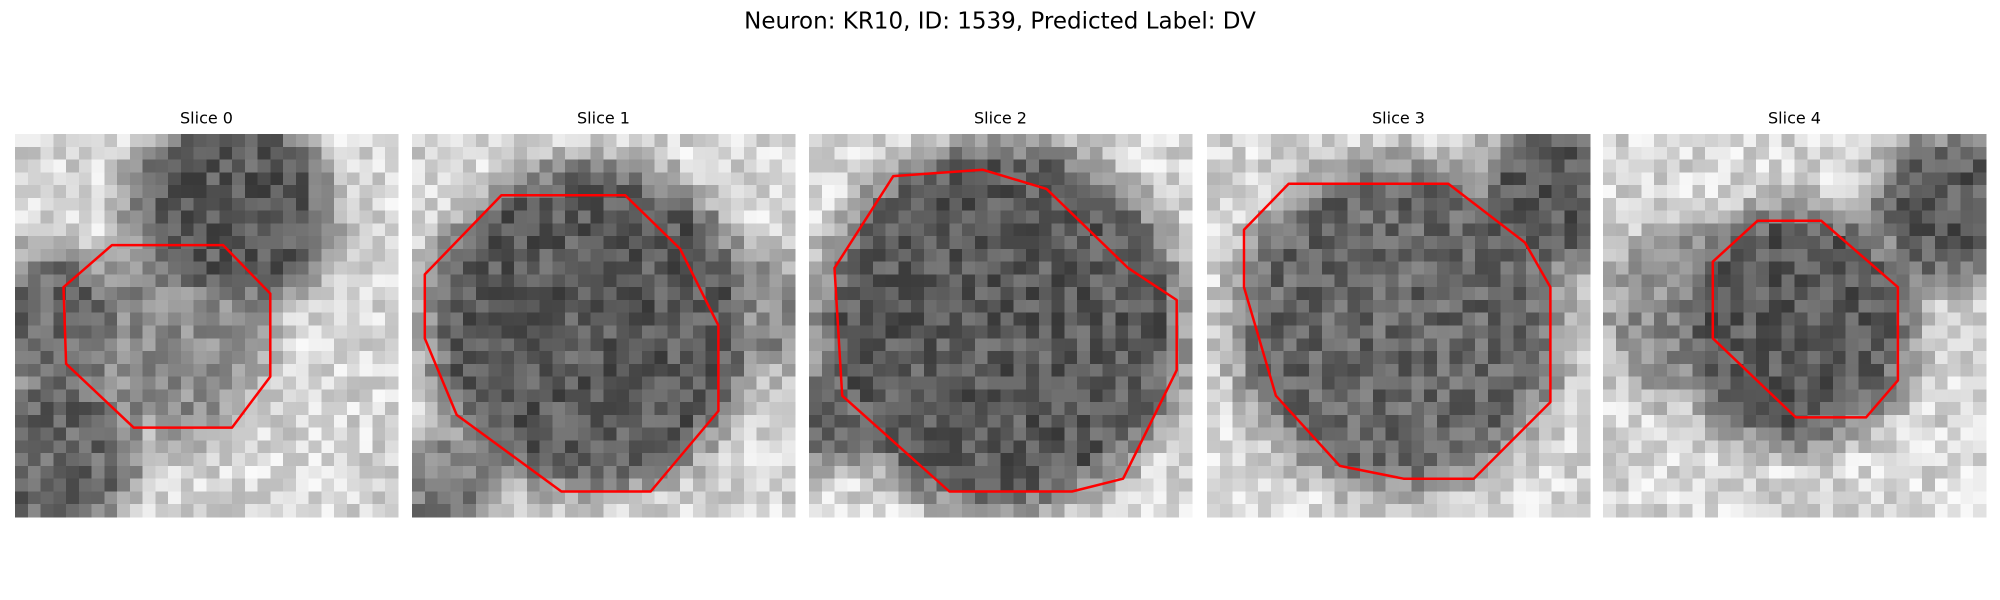 The width and height of the screenshot is (2000, 600). I want to click on slice-panel: Slice 4, so click(1795, 313).